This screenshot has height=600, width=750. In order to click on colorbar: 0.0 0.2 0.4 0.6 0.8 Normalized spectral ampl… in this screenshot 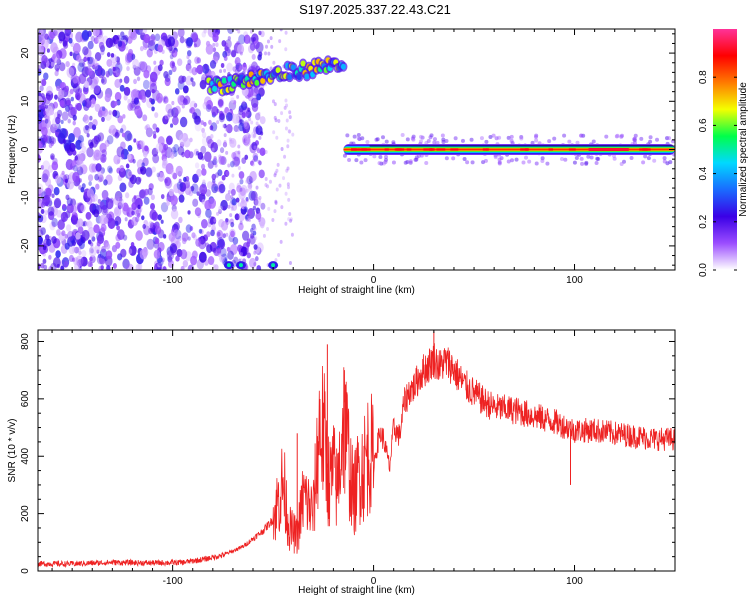, I will do `click(723, 153)`.